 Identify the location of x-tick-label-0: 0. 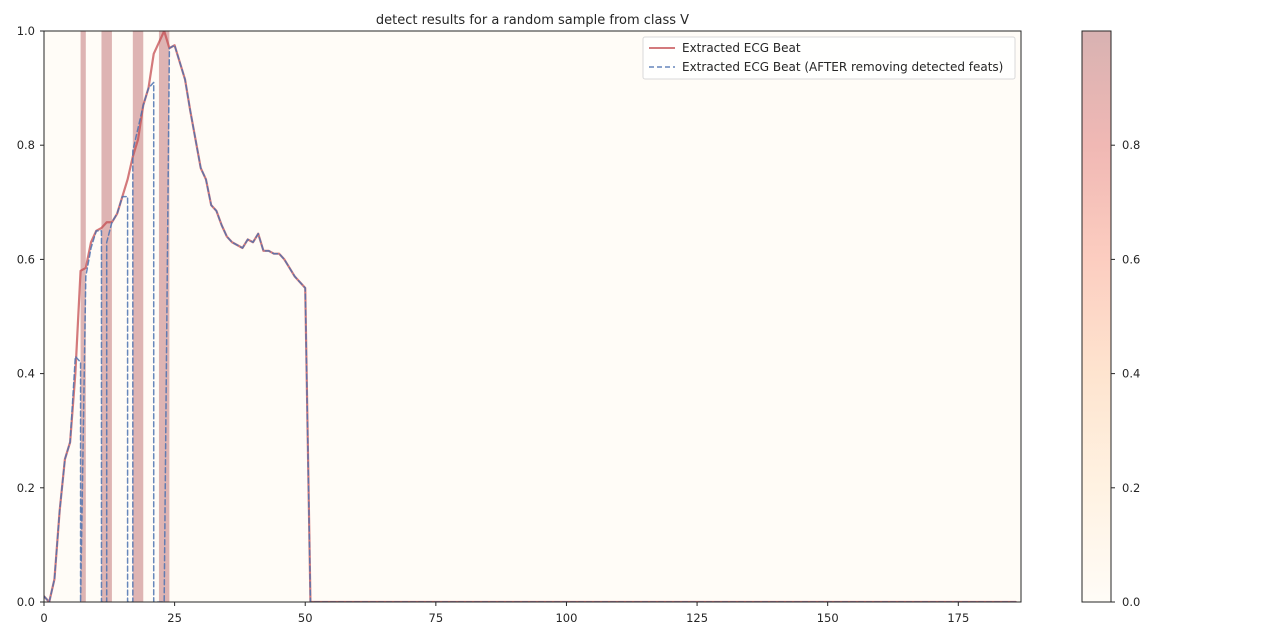
(43, 618).